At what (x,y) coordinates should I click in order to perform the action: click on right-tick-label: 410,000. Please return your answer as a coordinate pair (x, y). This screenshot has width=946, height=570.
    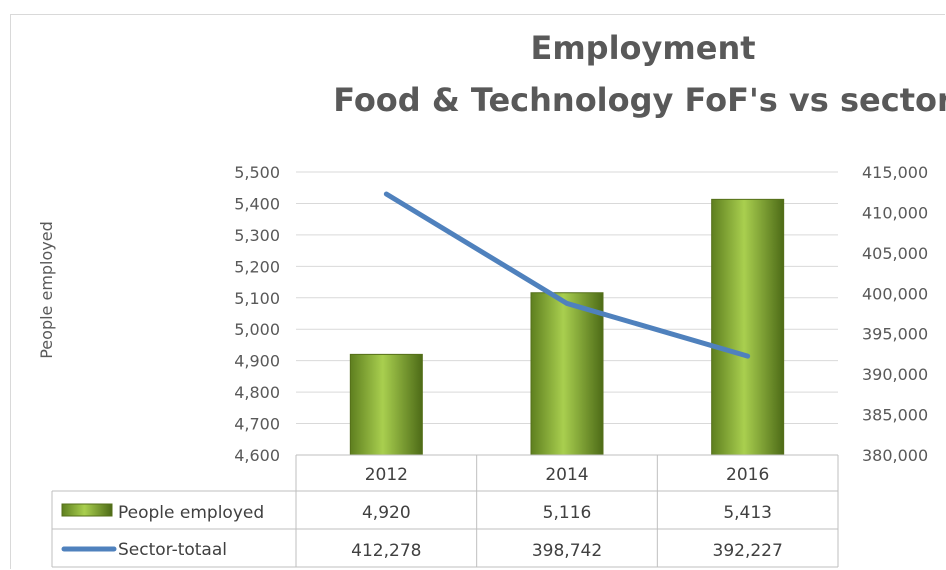
    Looking at the image, I should click on (895, 212).